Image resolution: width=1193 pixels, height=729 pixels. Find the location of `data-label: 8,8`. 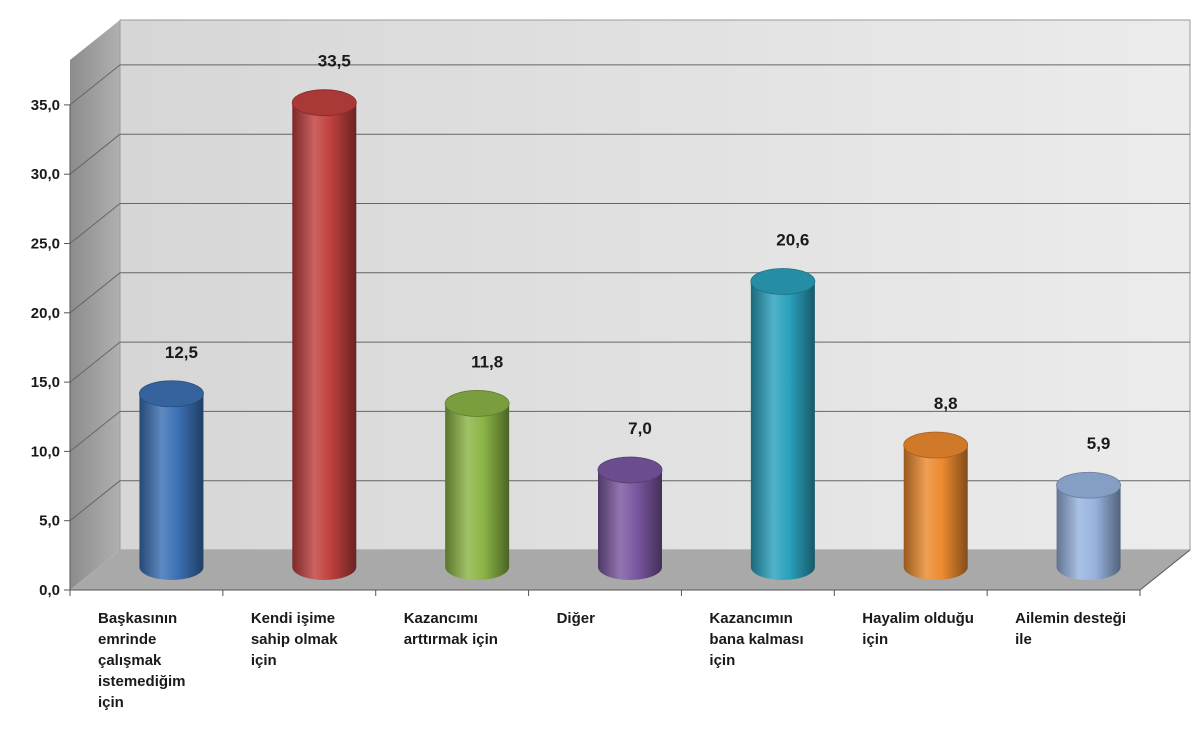

data-label: 8,8 is located at coordinates (946, 403).